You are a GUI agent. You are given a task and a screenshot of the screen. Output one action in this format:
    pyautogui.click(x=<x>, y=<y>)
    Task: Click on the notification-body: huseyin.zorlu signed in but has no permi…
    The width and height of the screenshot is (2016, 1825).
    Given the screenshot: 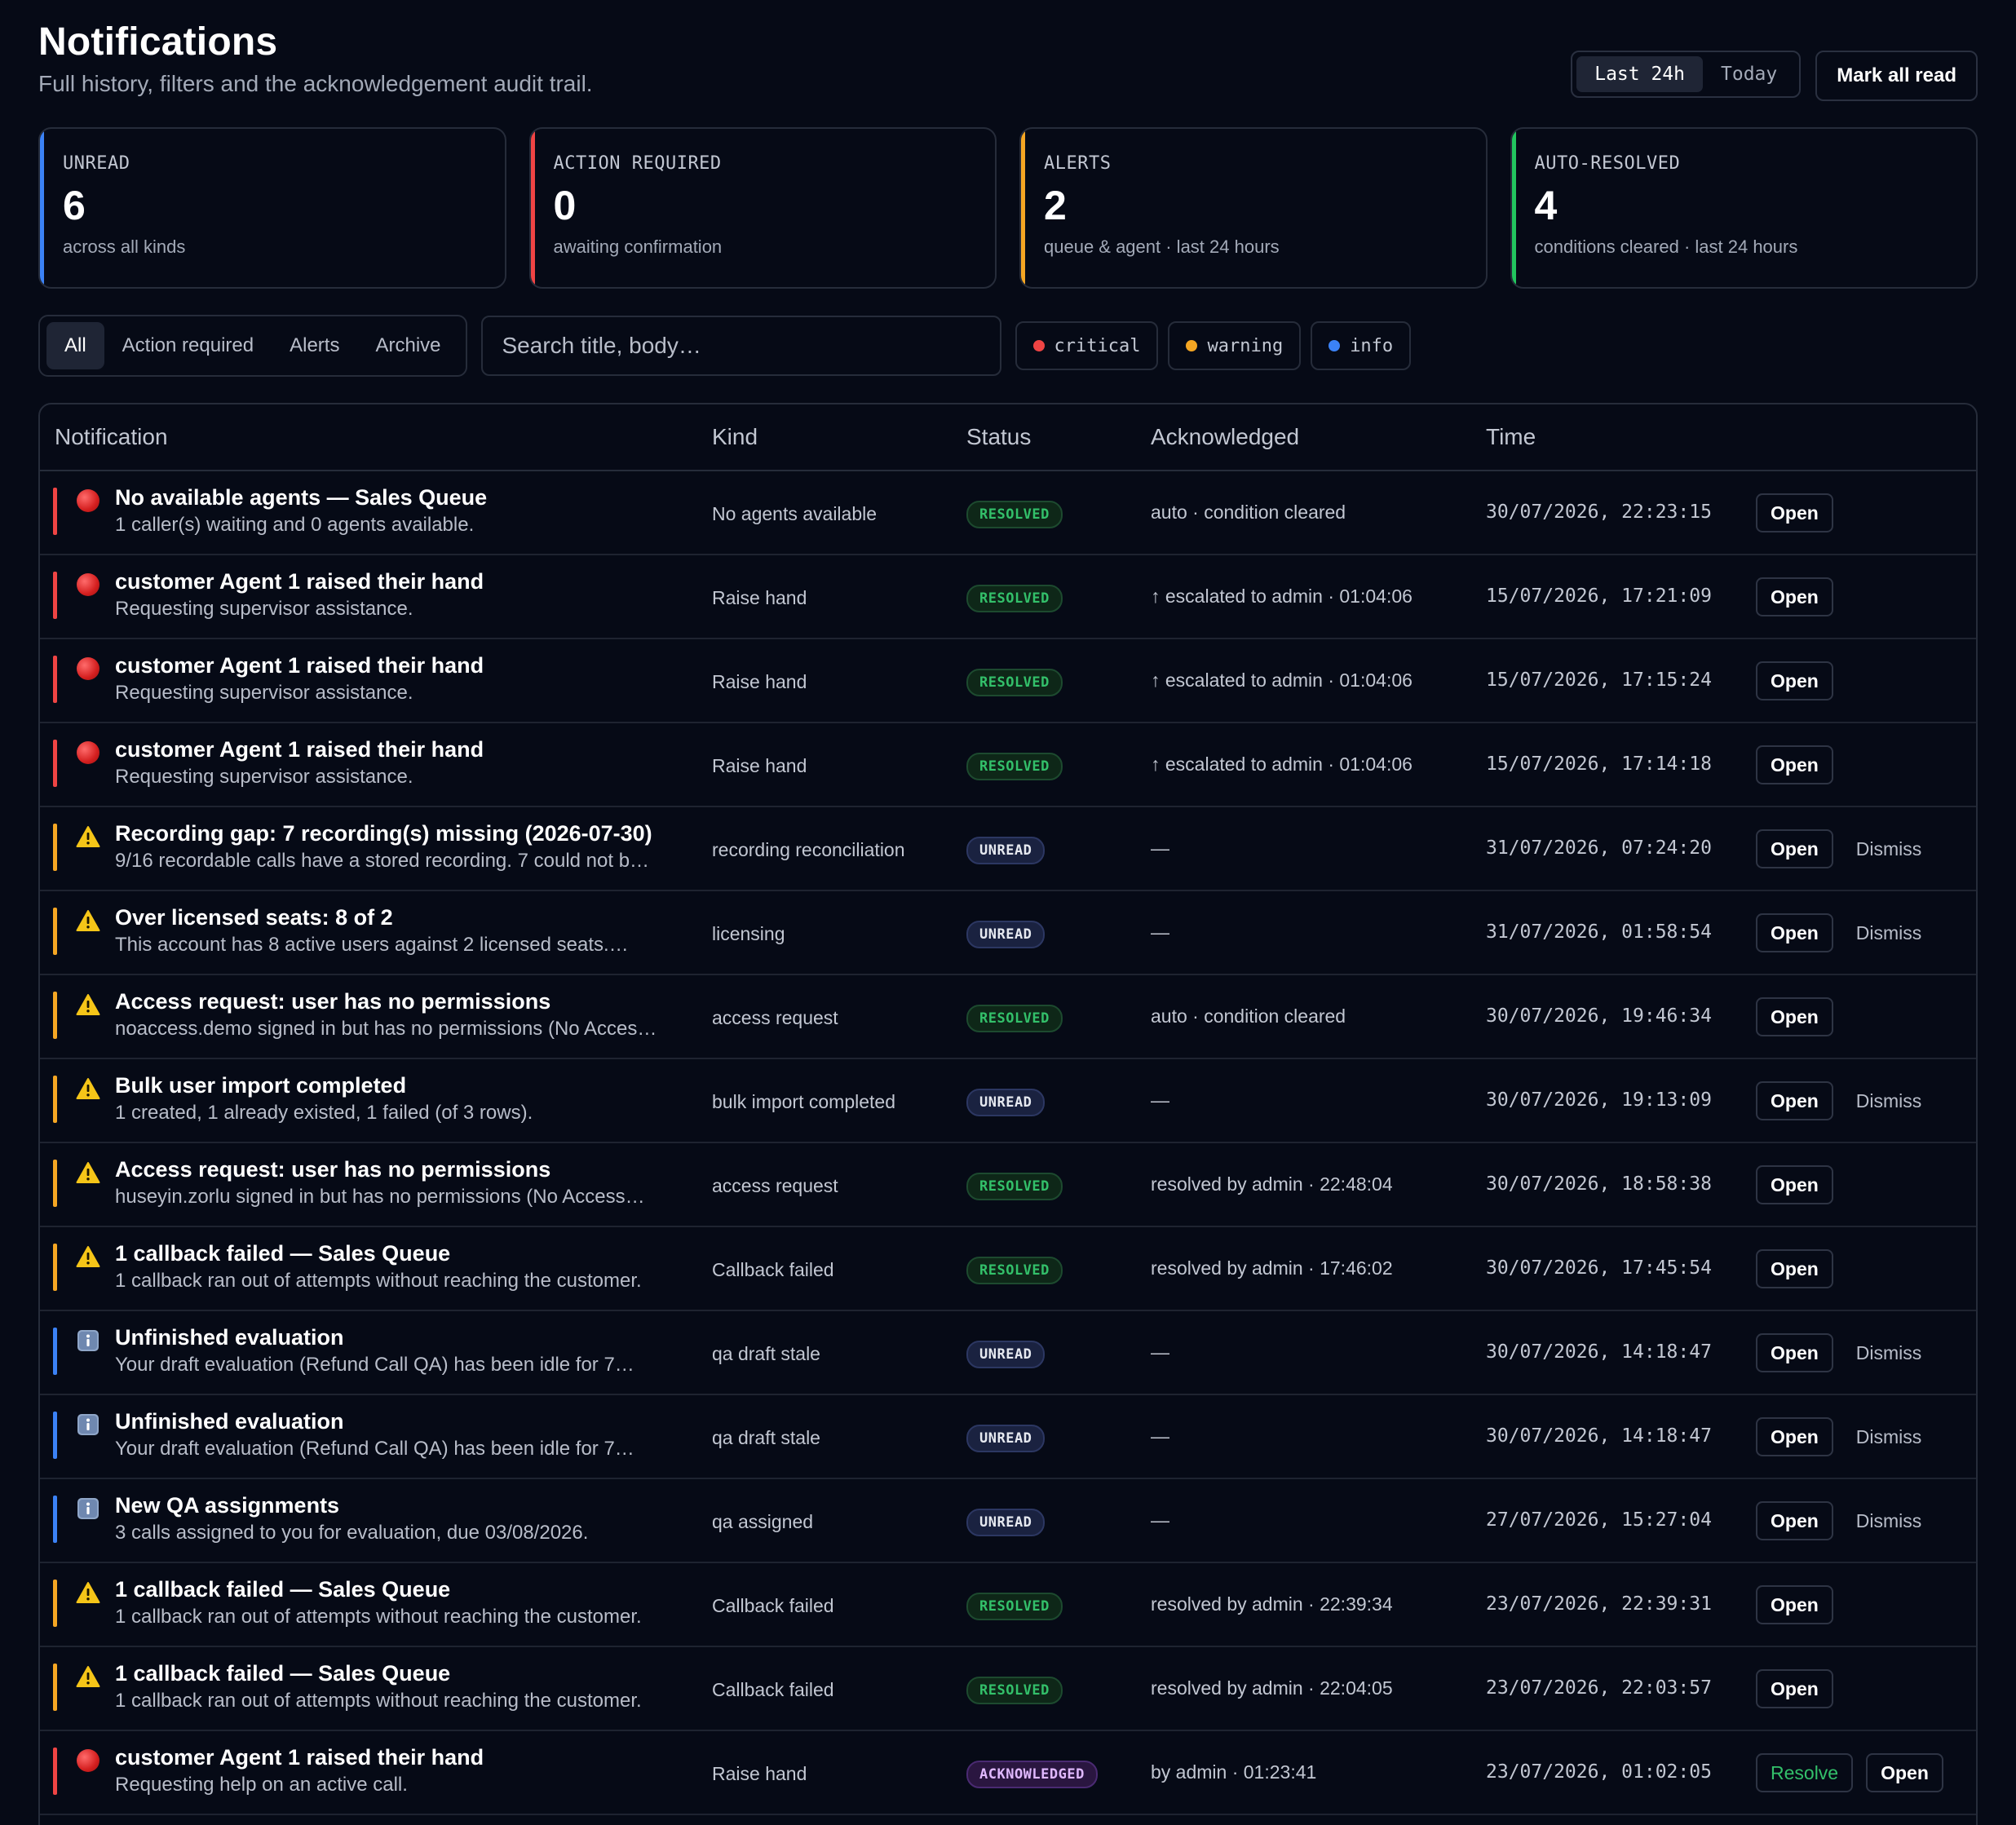 What is the action you would take?
    pyautogui.click(x=380, y=1197)
    